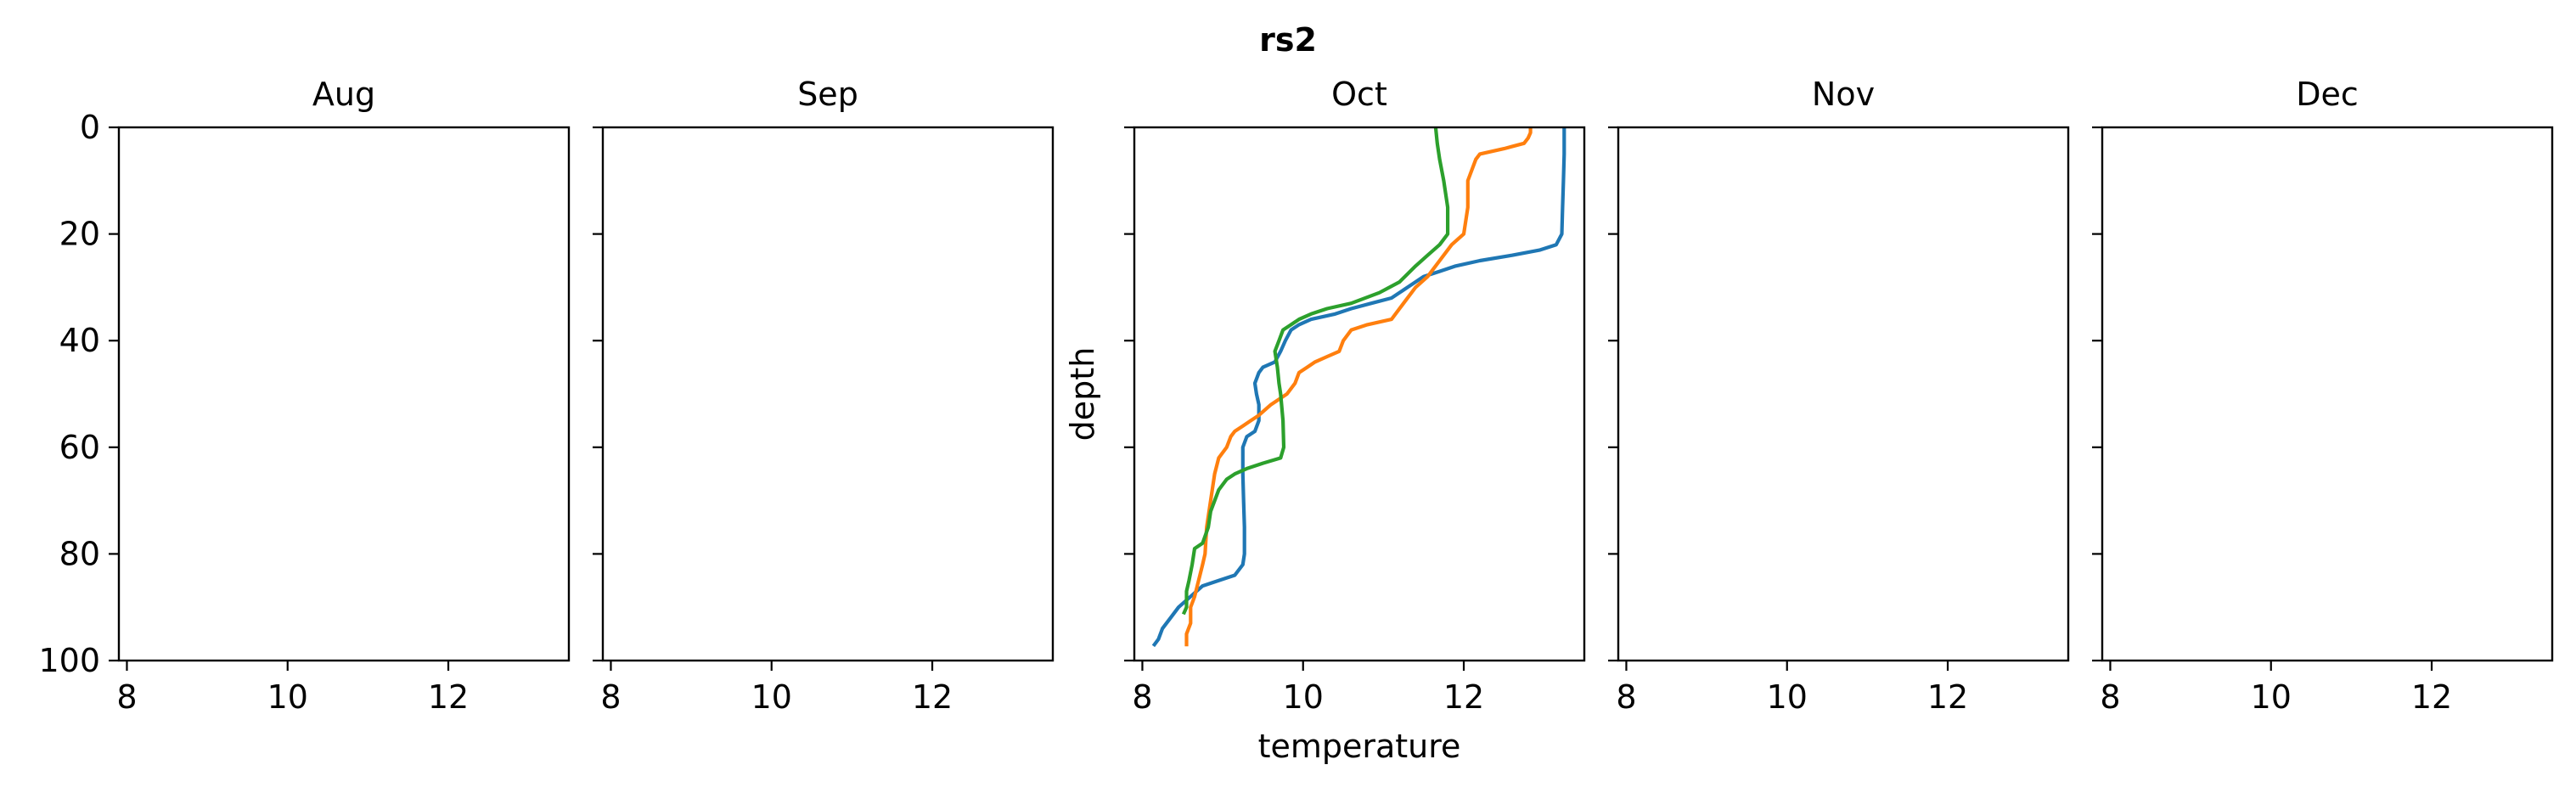 This screenshot has width=2576, height=793. What do you see at coordinates (2327, 94) in the screenshot?
I see `panel-title: Dec` at bounding box center [2327, 94].